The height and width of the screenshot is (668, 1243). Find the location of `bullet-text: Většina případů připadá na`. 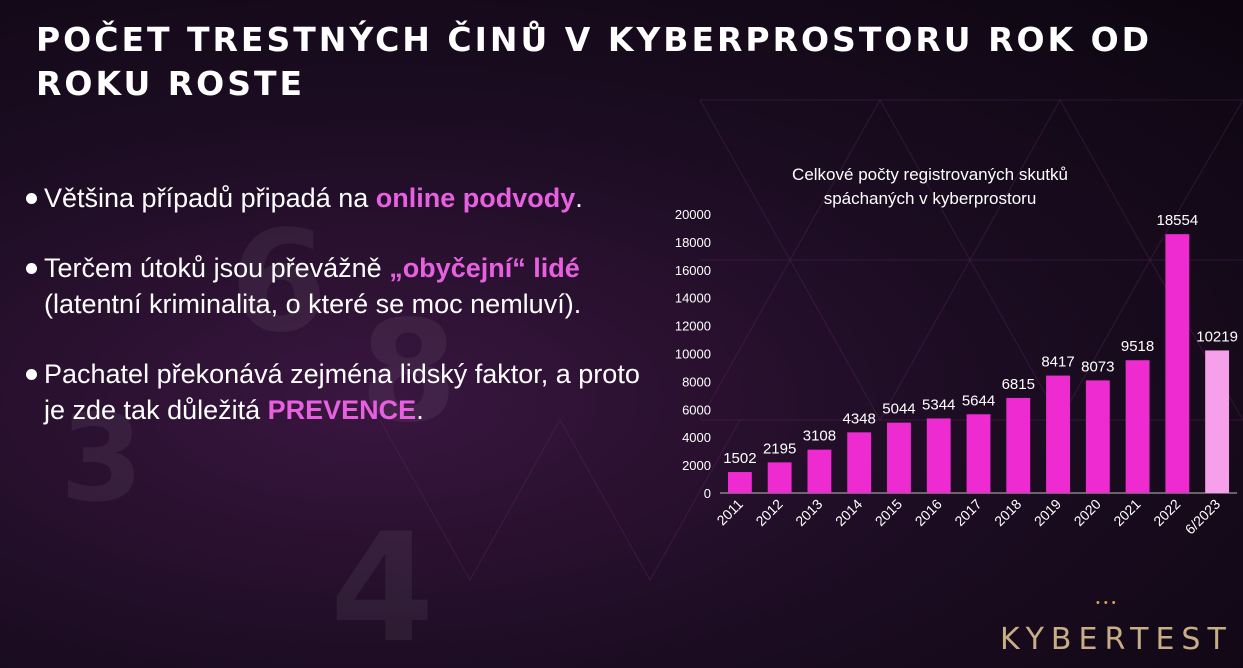

bullet-text: Většina případů připadá na is located at coordinates (210, 198).